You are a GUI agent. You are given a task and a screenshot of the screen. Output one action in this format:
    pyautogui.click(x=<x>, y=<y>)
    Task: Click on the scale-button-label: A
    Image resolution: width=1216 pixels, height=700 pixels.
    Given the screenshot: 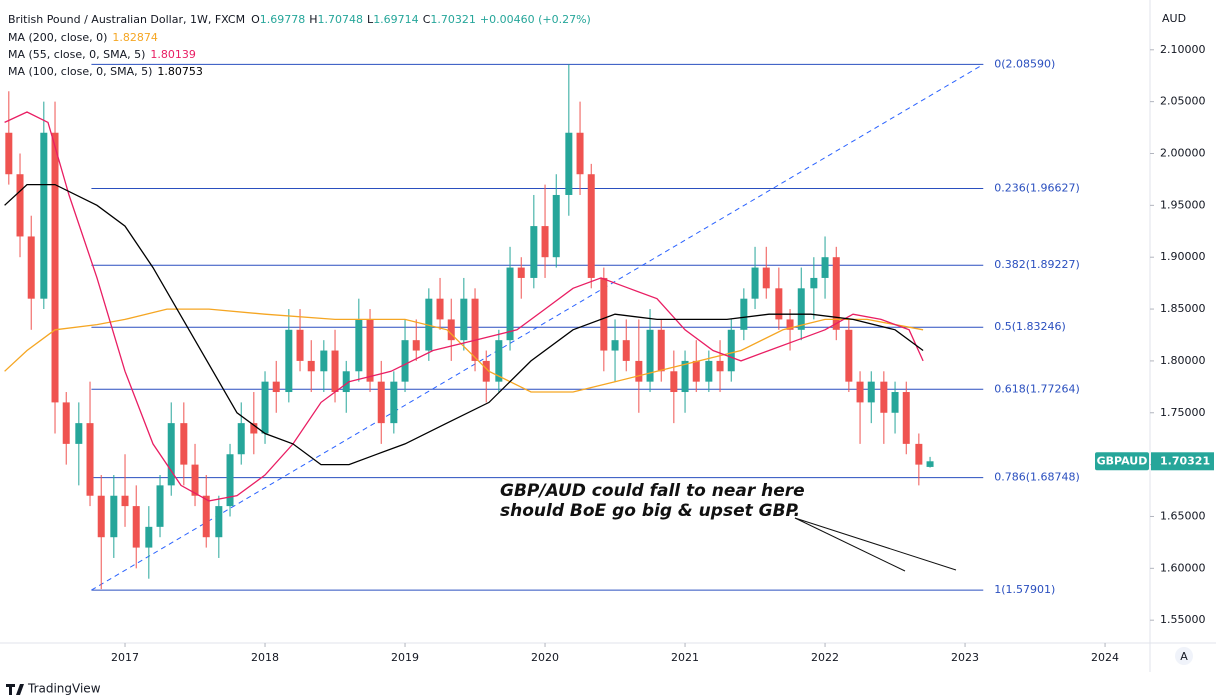 What is the action you would take?
    pyautogui.click(x=1184, y=656)
    